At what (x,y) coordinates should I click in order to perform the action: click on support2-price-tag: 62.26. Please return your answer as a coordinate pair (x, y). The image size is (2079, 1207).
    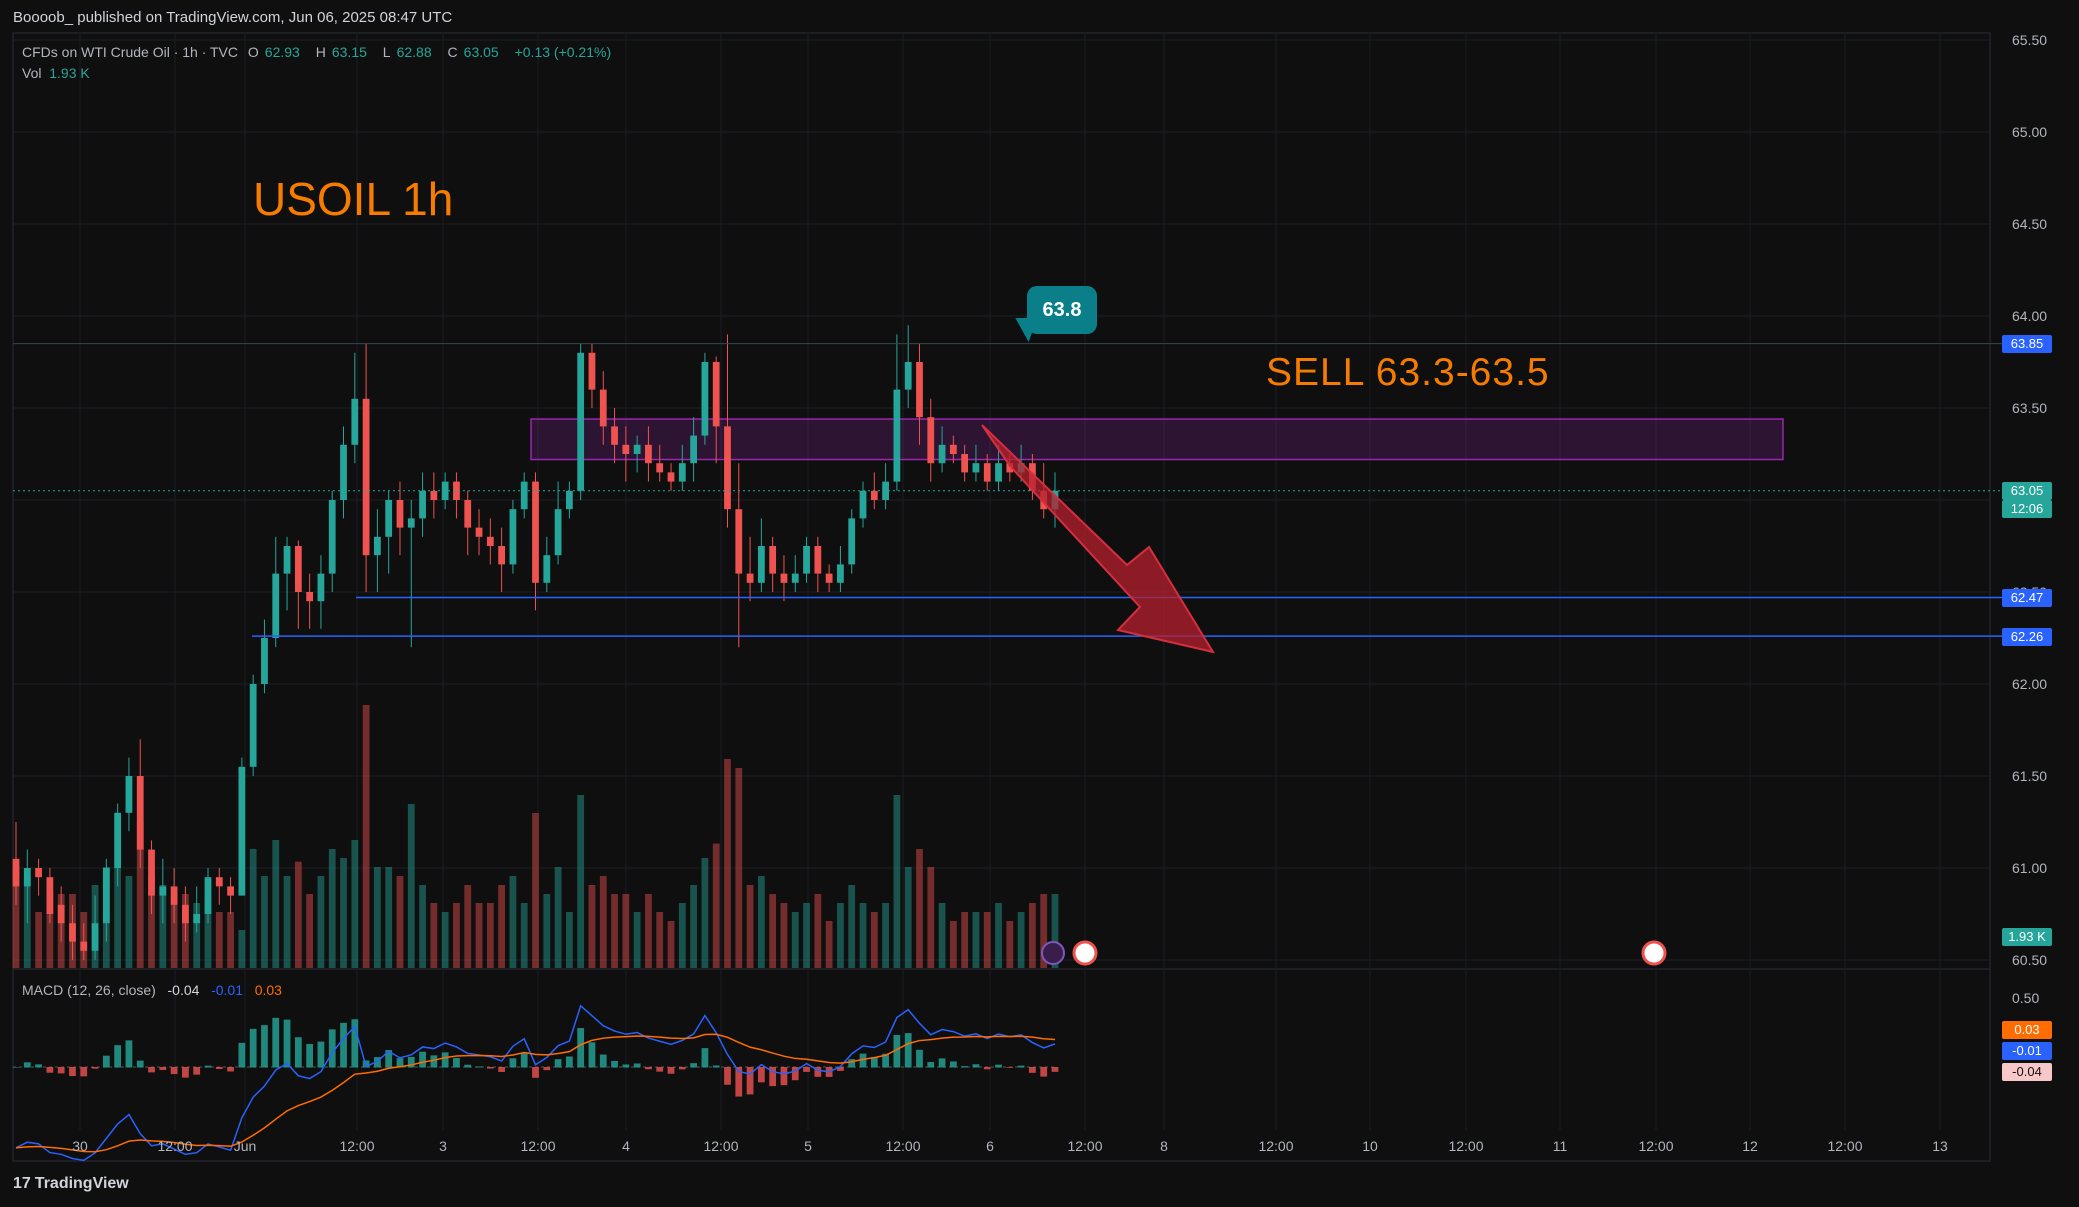
    Looking at the image, I should click on (2027, 637).